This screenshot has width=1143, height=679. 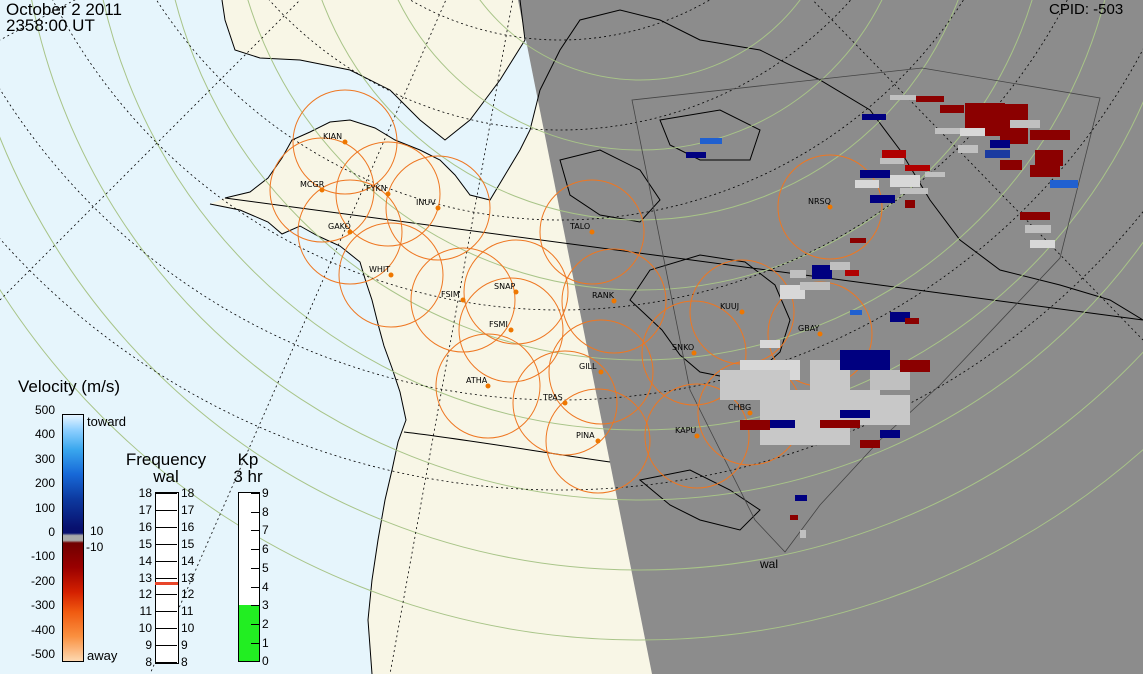 I want to click on fov-circle-fsim, so click(x=463, y=300).